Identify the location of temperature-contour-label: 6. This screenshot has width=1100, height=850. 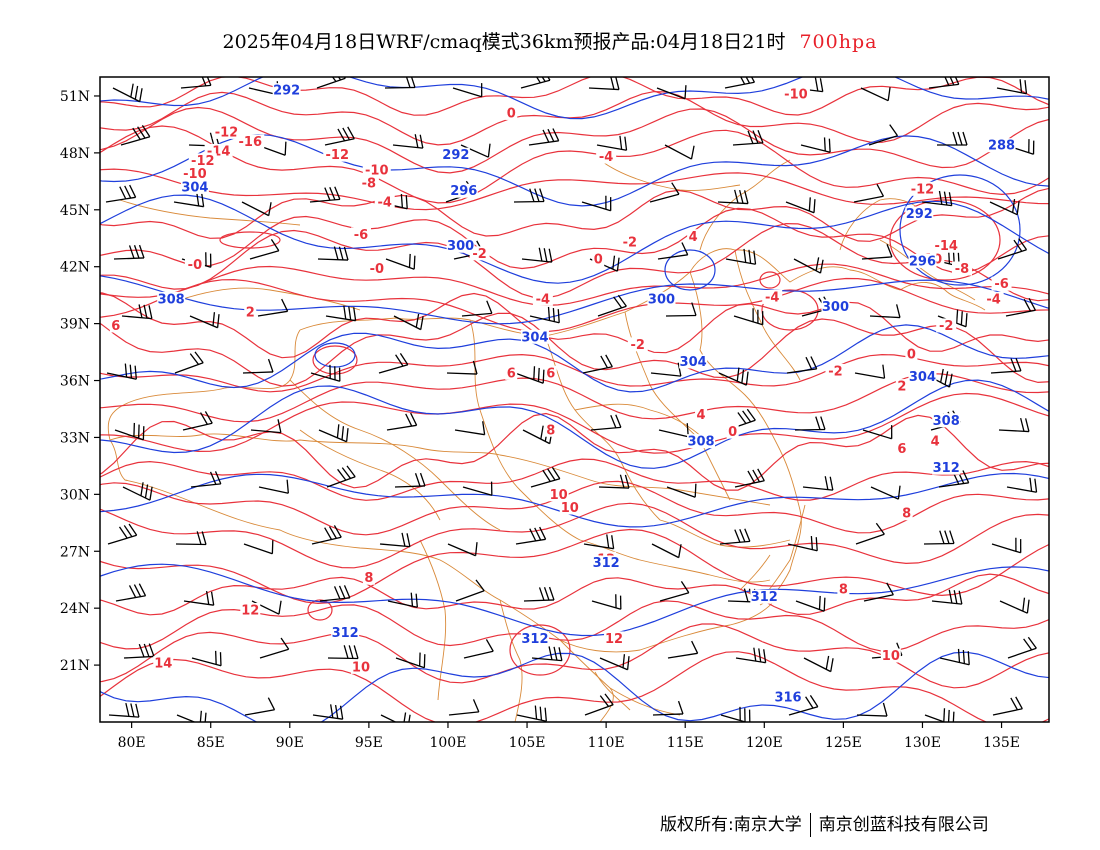
(511, 373).